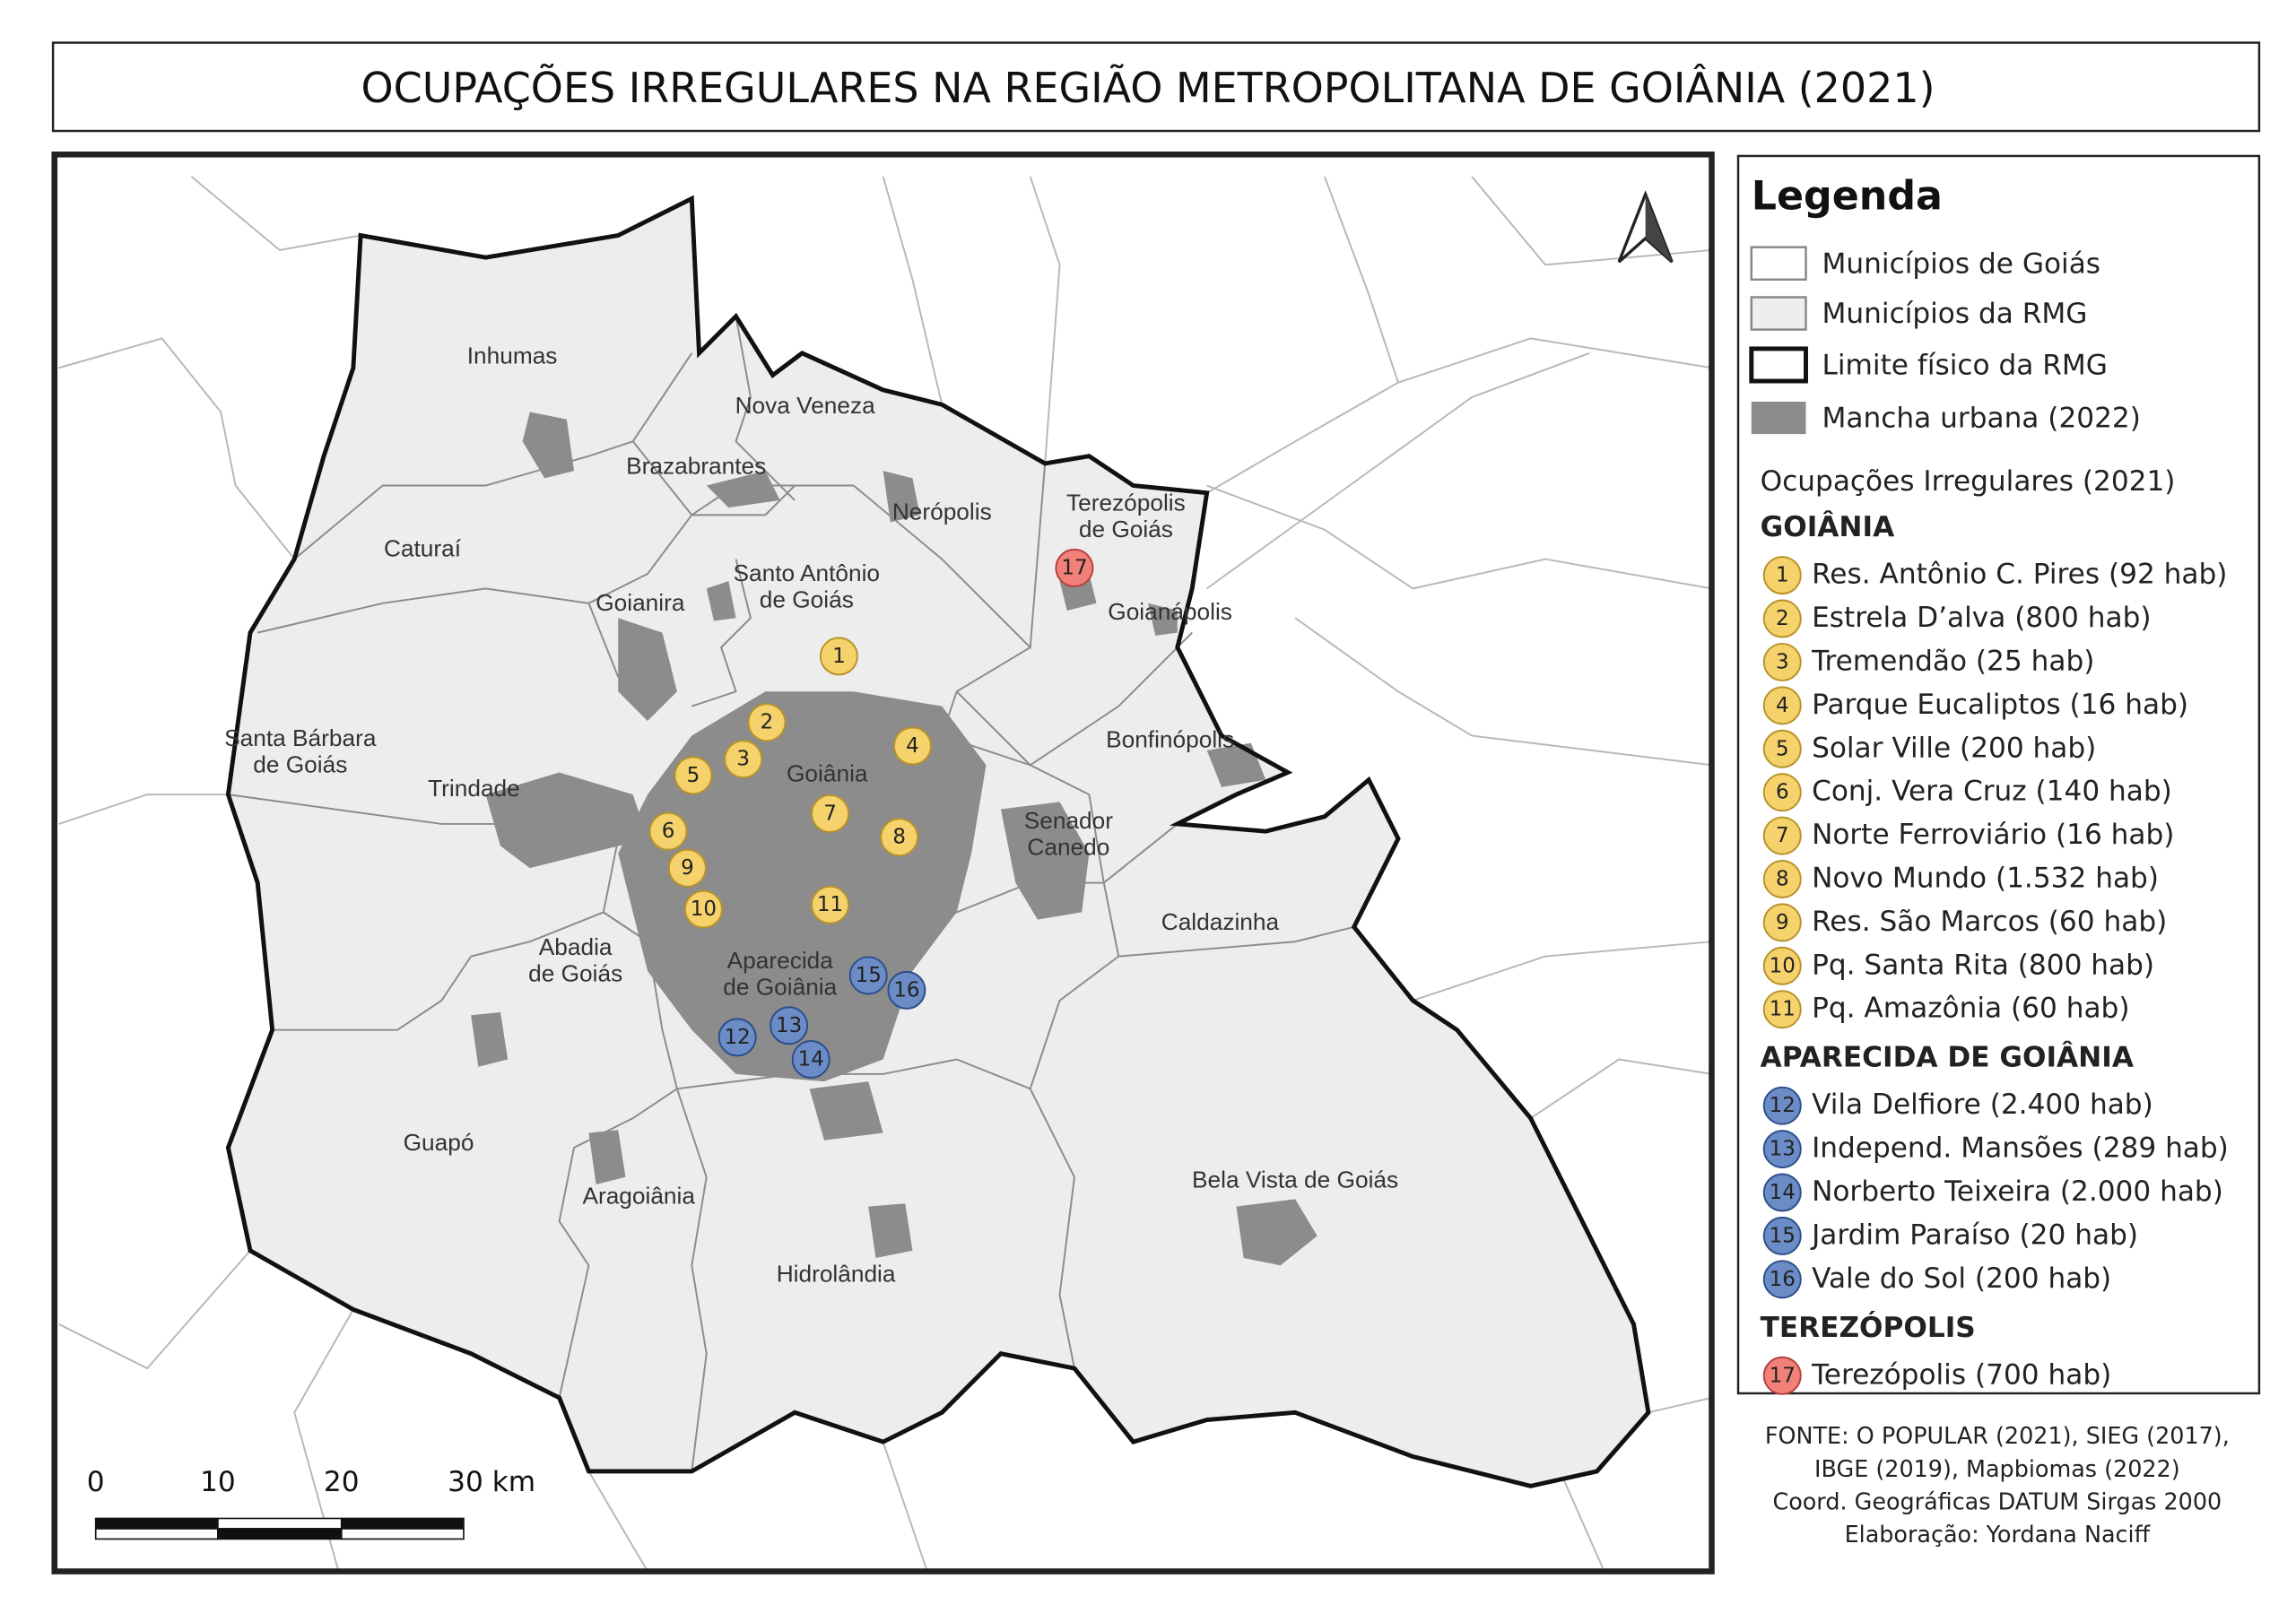 The height and width of the screenshot is (1622, 2296). Describe the element at coordinates (1981, 618) in the screenshot. I see `legend-occupation: Estrela D’alva (800 hab)` at that location.